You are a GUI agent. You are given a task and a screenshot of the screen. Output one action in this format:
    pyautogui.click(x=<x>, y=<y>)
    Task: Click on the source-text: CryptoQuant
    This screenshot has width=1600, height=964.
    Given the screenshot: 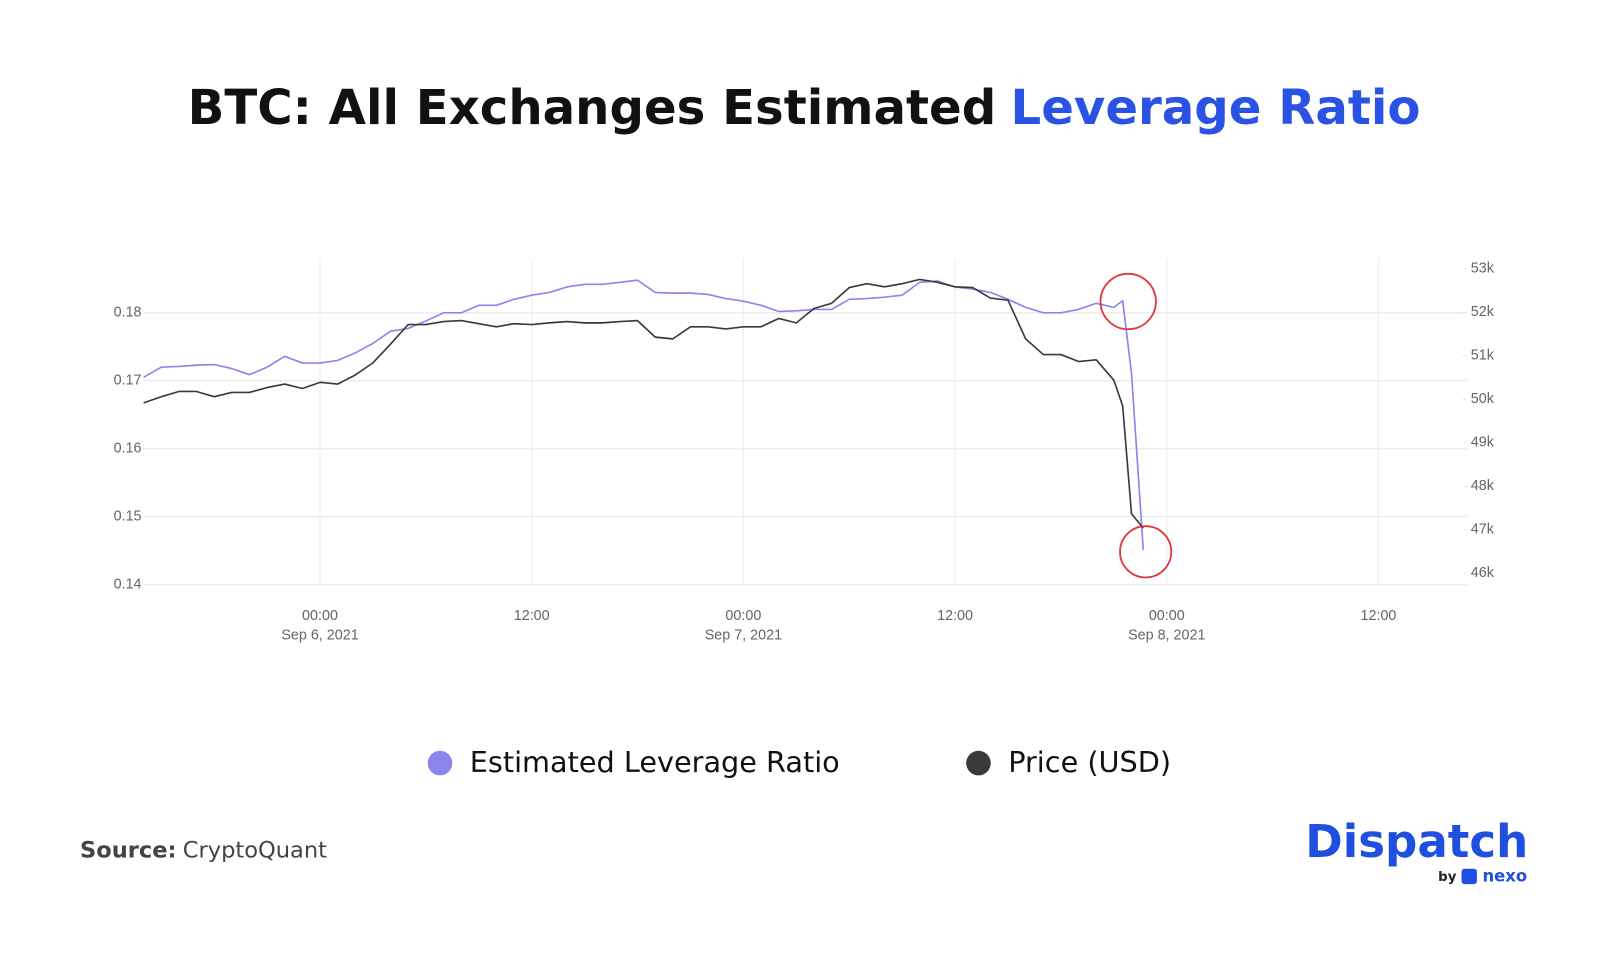 What is the action you would take?
    pyautogui.click(x=255, y=850)
    